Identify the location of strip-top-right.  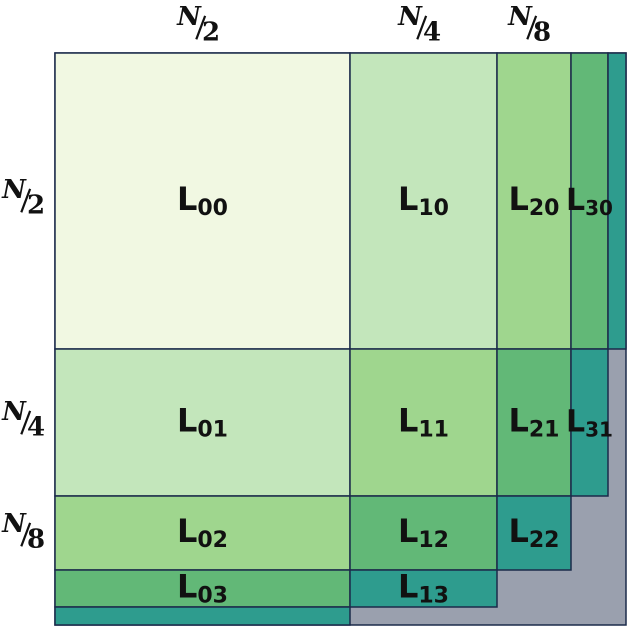
(617, 201).